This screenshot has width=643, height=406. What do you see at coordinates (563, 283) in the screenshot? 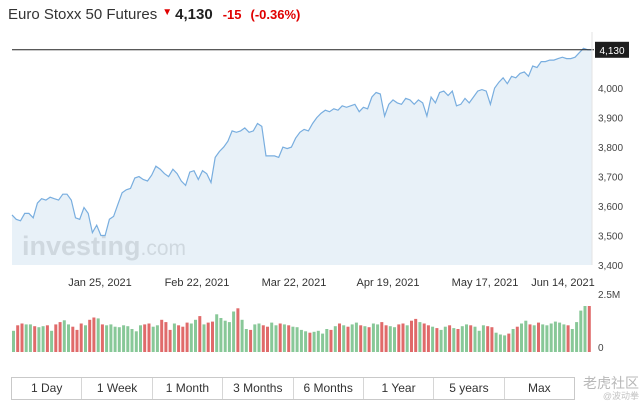
I see `x-tick-label: Jun 14, 2021` at bounding box center [563, 283].